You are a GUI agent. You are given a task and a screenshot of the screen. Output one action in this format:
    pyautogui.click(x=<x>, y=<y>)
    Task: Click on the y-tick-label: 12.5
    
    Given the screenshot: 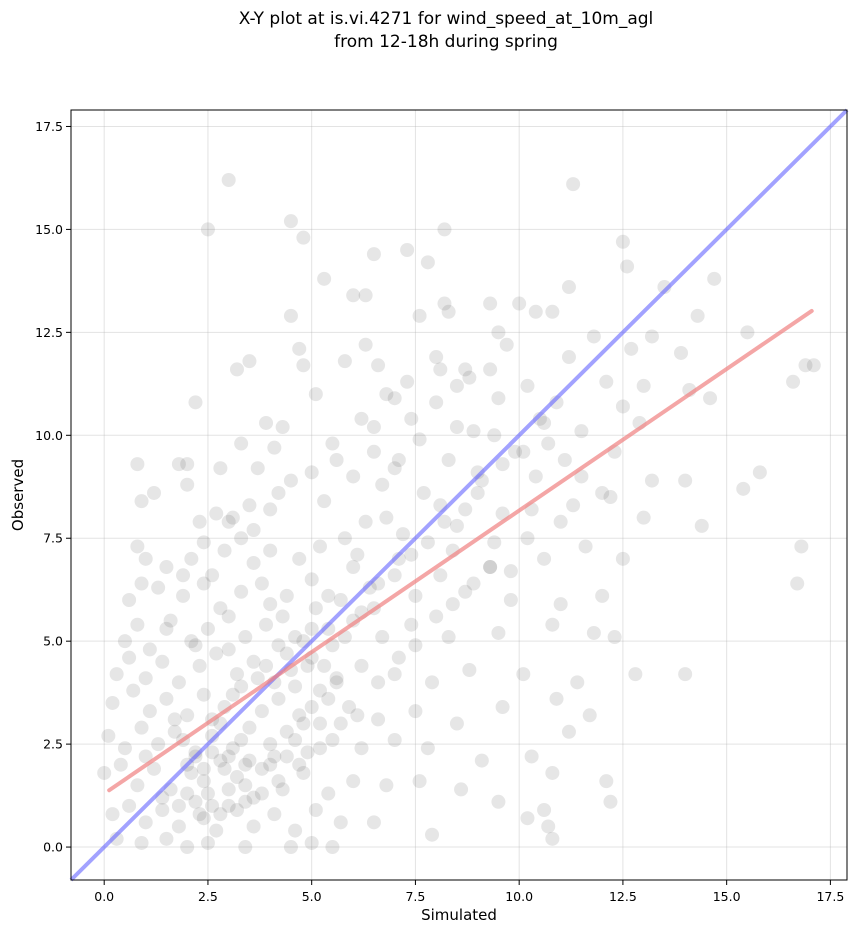 What is the action you would take?
    pyautogui.click(x=49, y=332)
    